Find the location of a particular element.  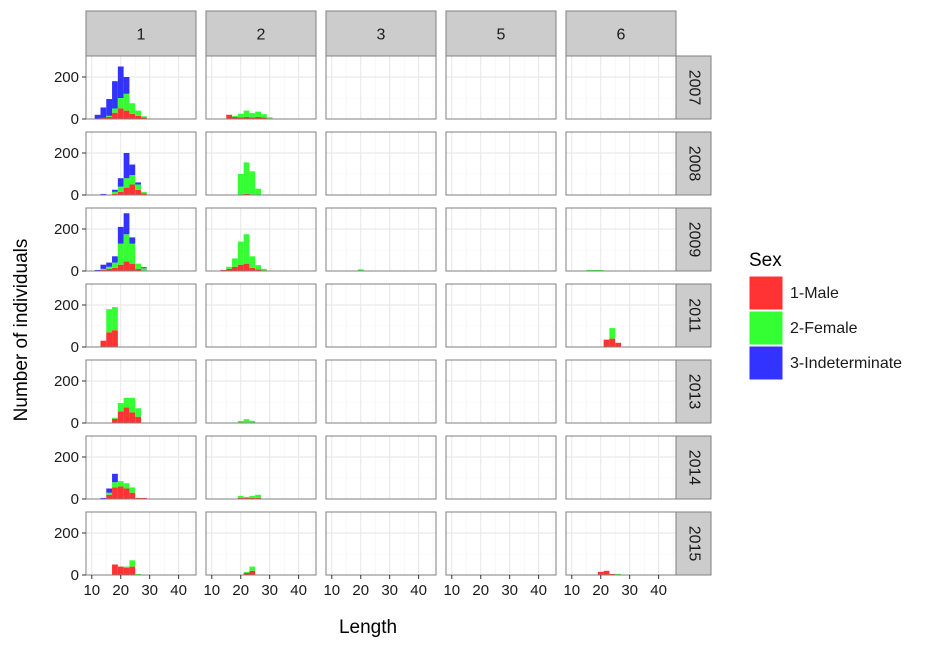

x-tick-label: 20 is located at coordinates (480, 590).